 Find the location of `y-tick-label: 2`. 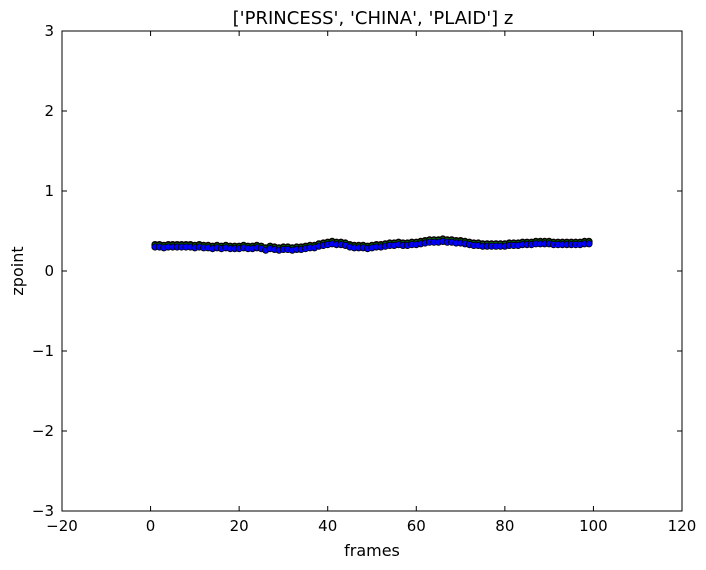

y-tick-label: 2 is located at coordinates (49, 111).